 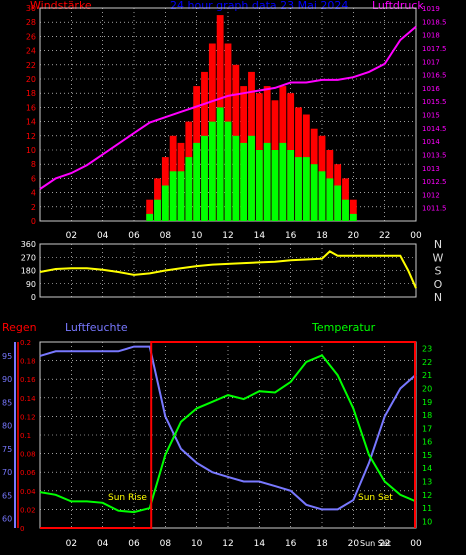 What do you see at coordinates (28, 510) in the screenshot?
I see `rain-y-tick-label: 0.02` at bounding box center [28, 510].